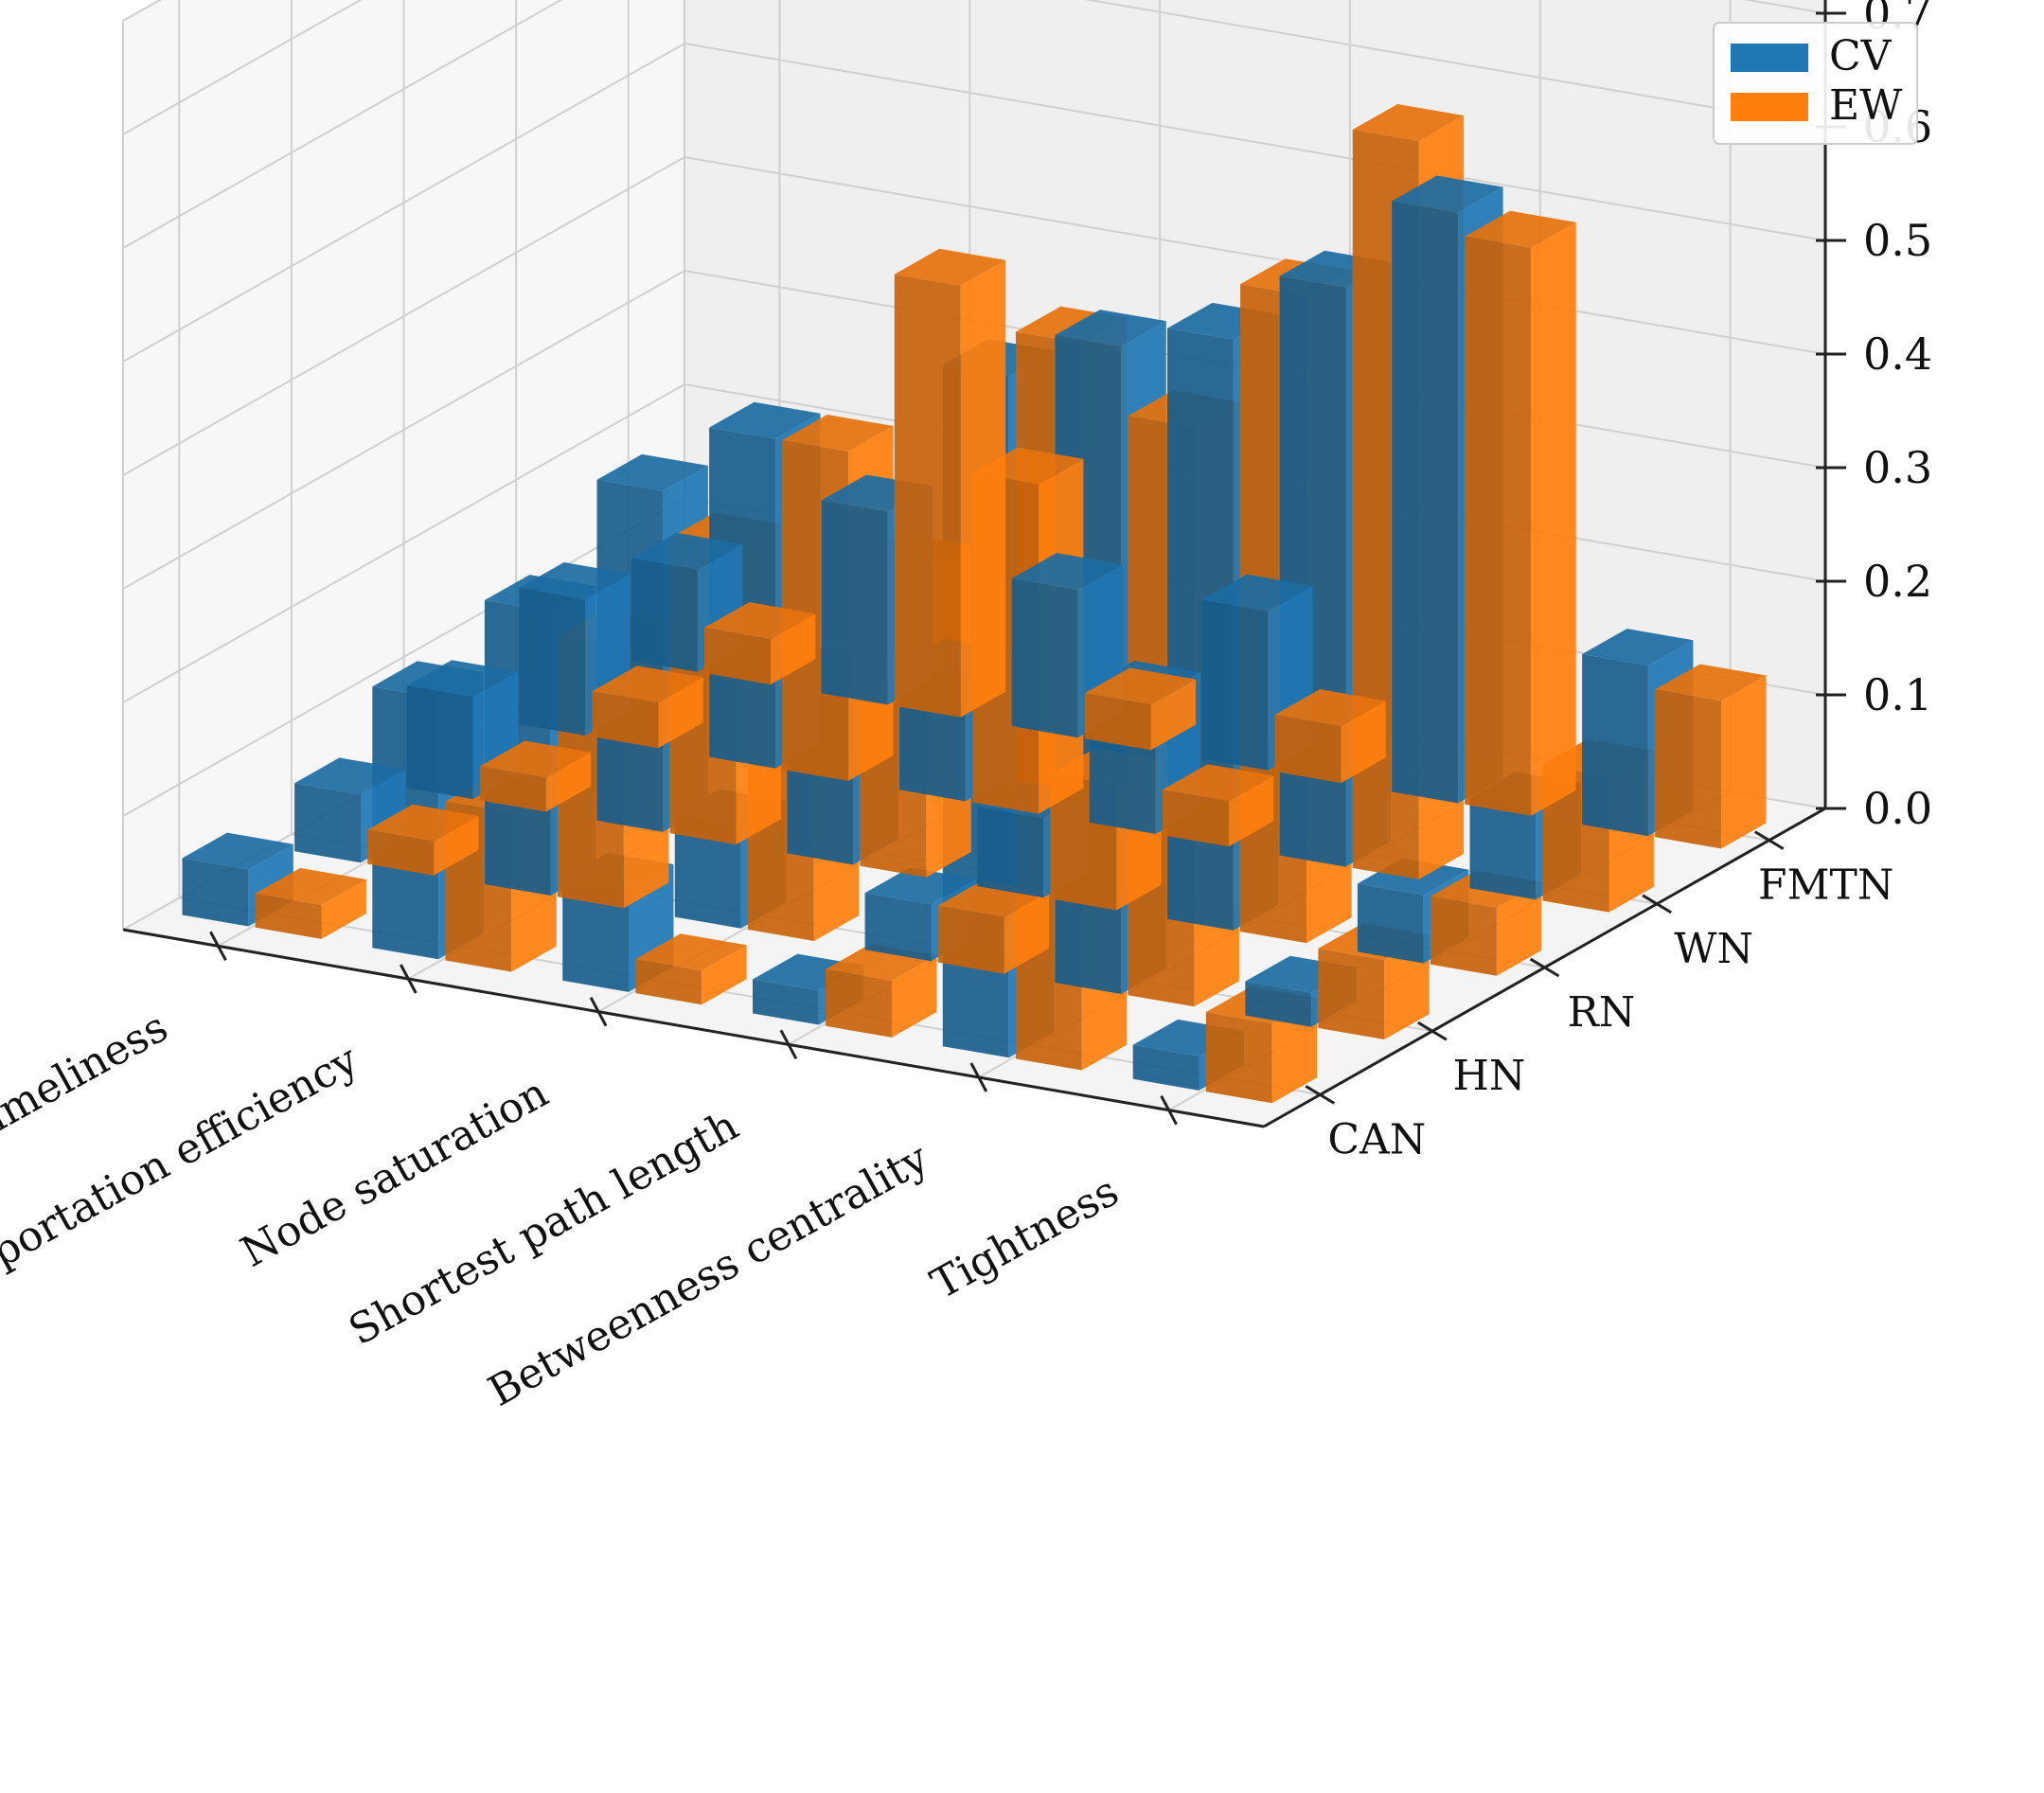 This screenshot has height=1793, width=2044. I want to click on value-tick-label: 0.5, so click(1897, 240).